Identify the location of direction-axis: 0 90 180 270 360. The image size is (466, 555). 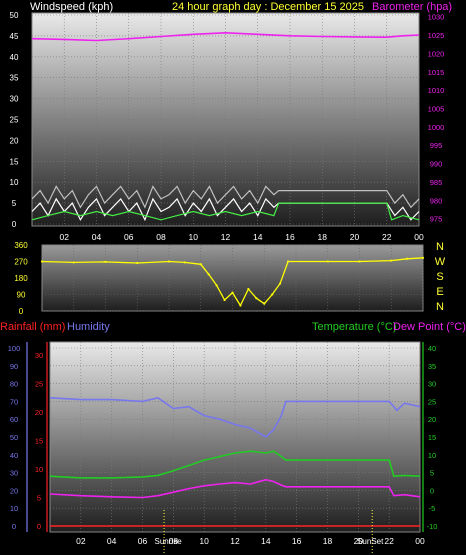
(21, 278).